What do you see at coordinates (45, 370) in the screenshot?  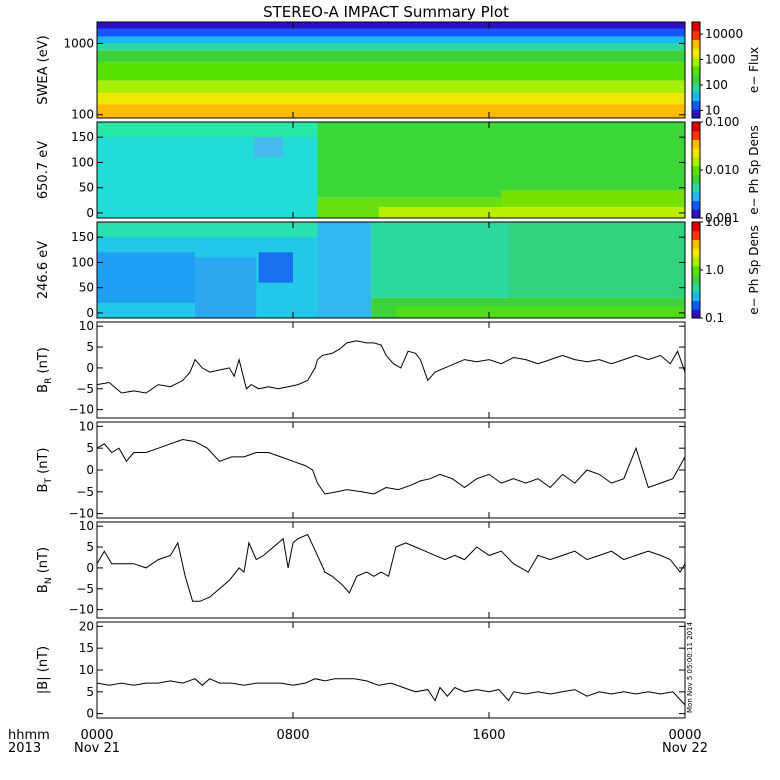 I see `y-axis-label: BR (nT)` at bounding box center [45, 370].